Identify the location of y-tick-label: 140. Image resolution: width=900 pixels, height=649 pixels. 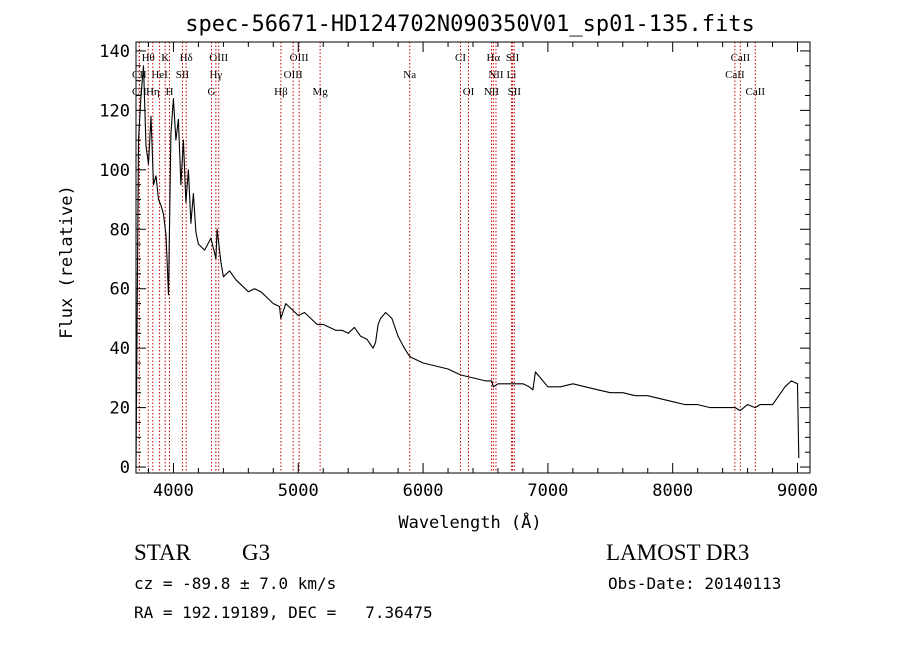
(114, 52).